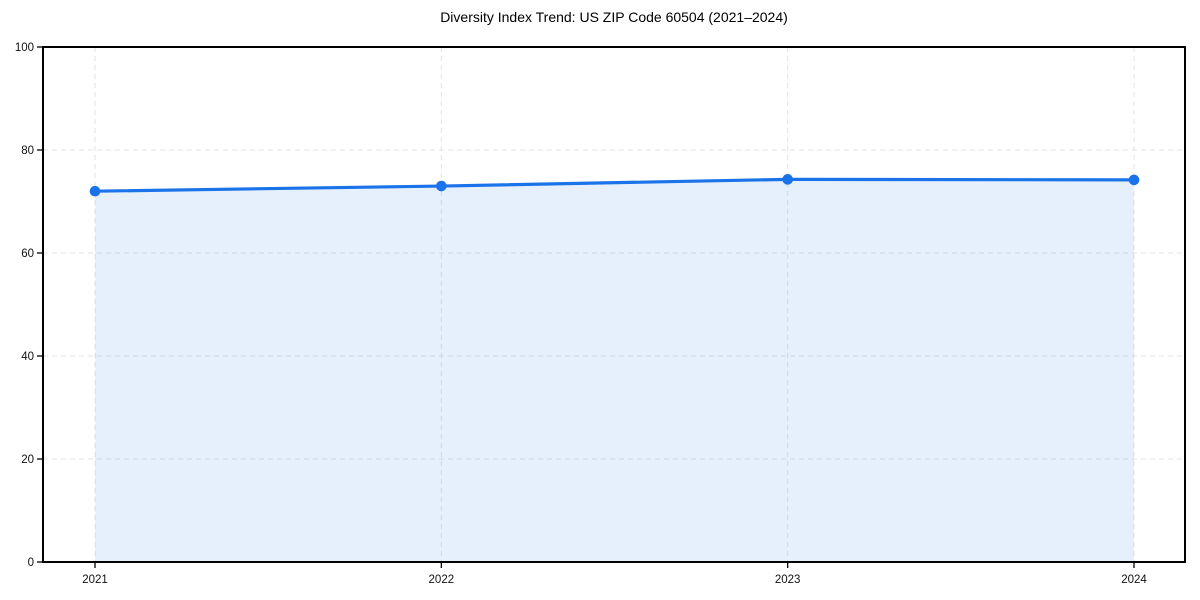 The width and height of the screenshot is (1200, 600). I want to click on x-tick-label-2021: 2021, so click(95, 580).